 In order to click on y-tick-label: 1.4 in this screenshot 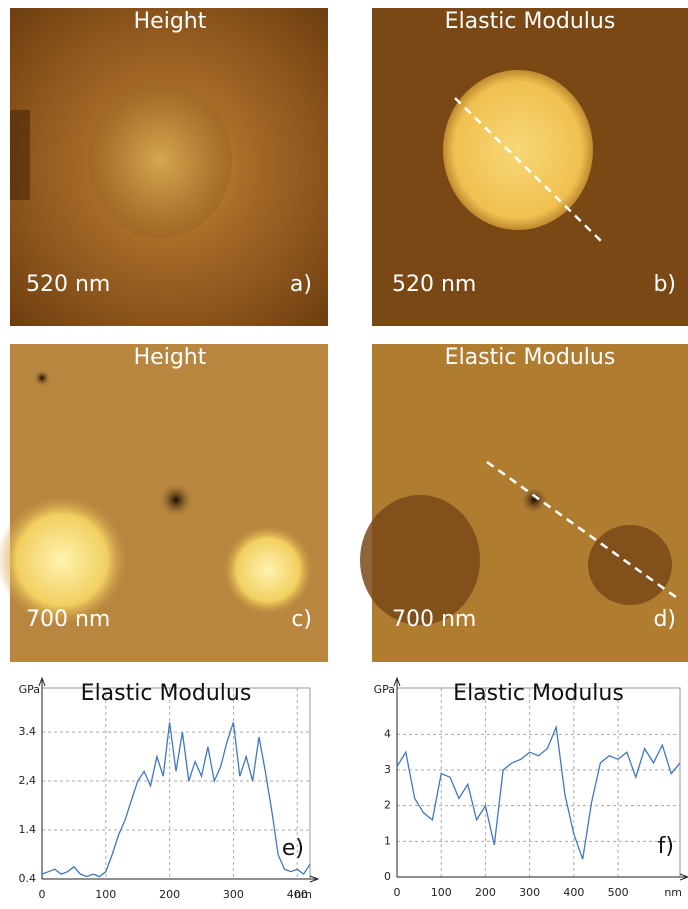, I will do `click(28, 829)`.